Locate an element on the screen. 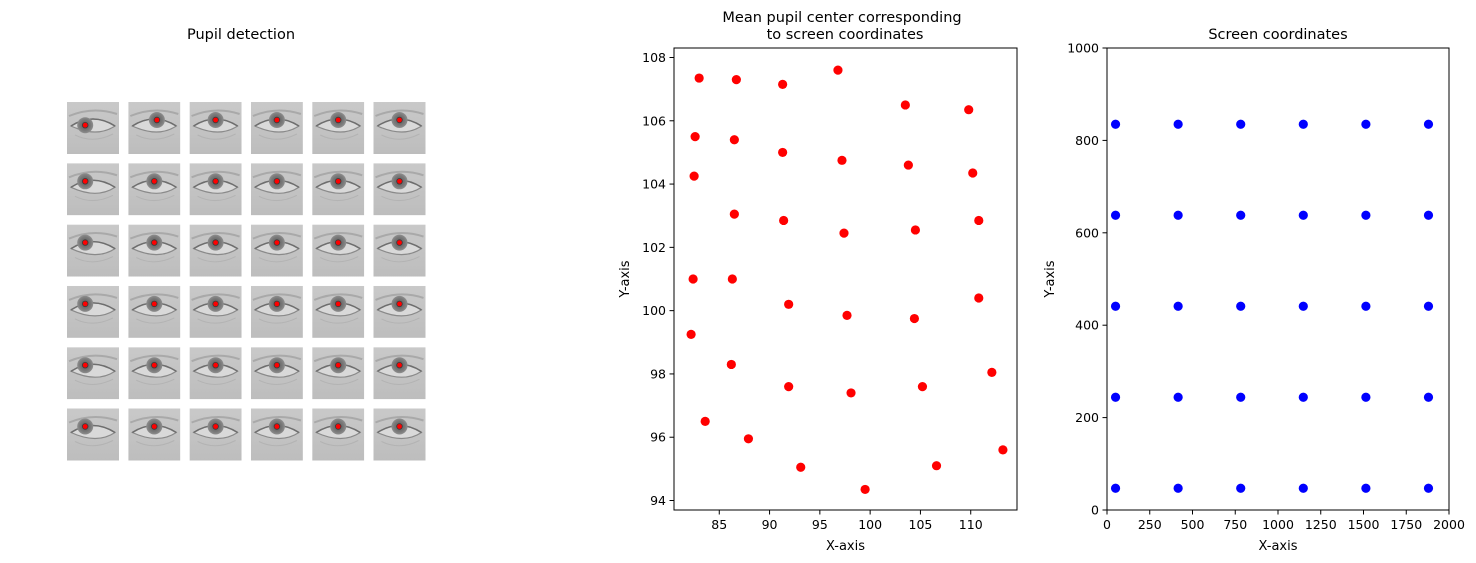  x-tick-label: 1500 is located at coordinates (1364, 524).